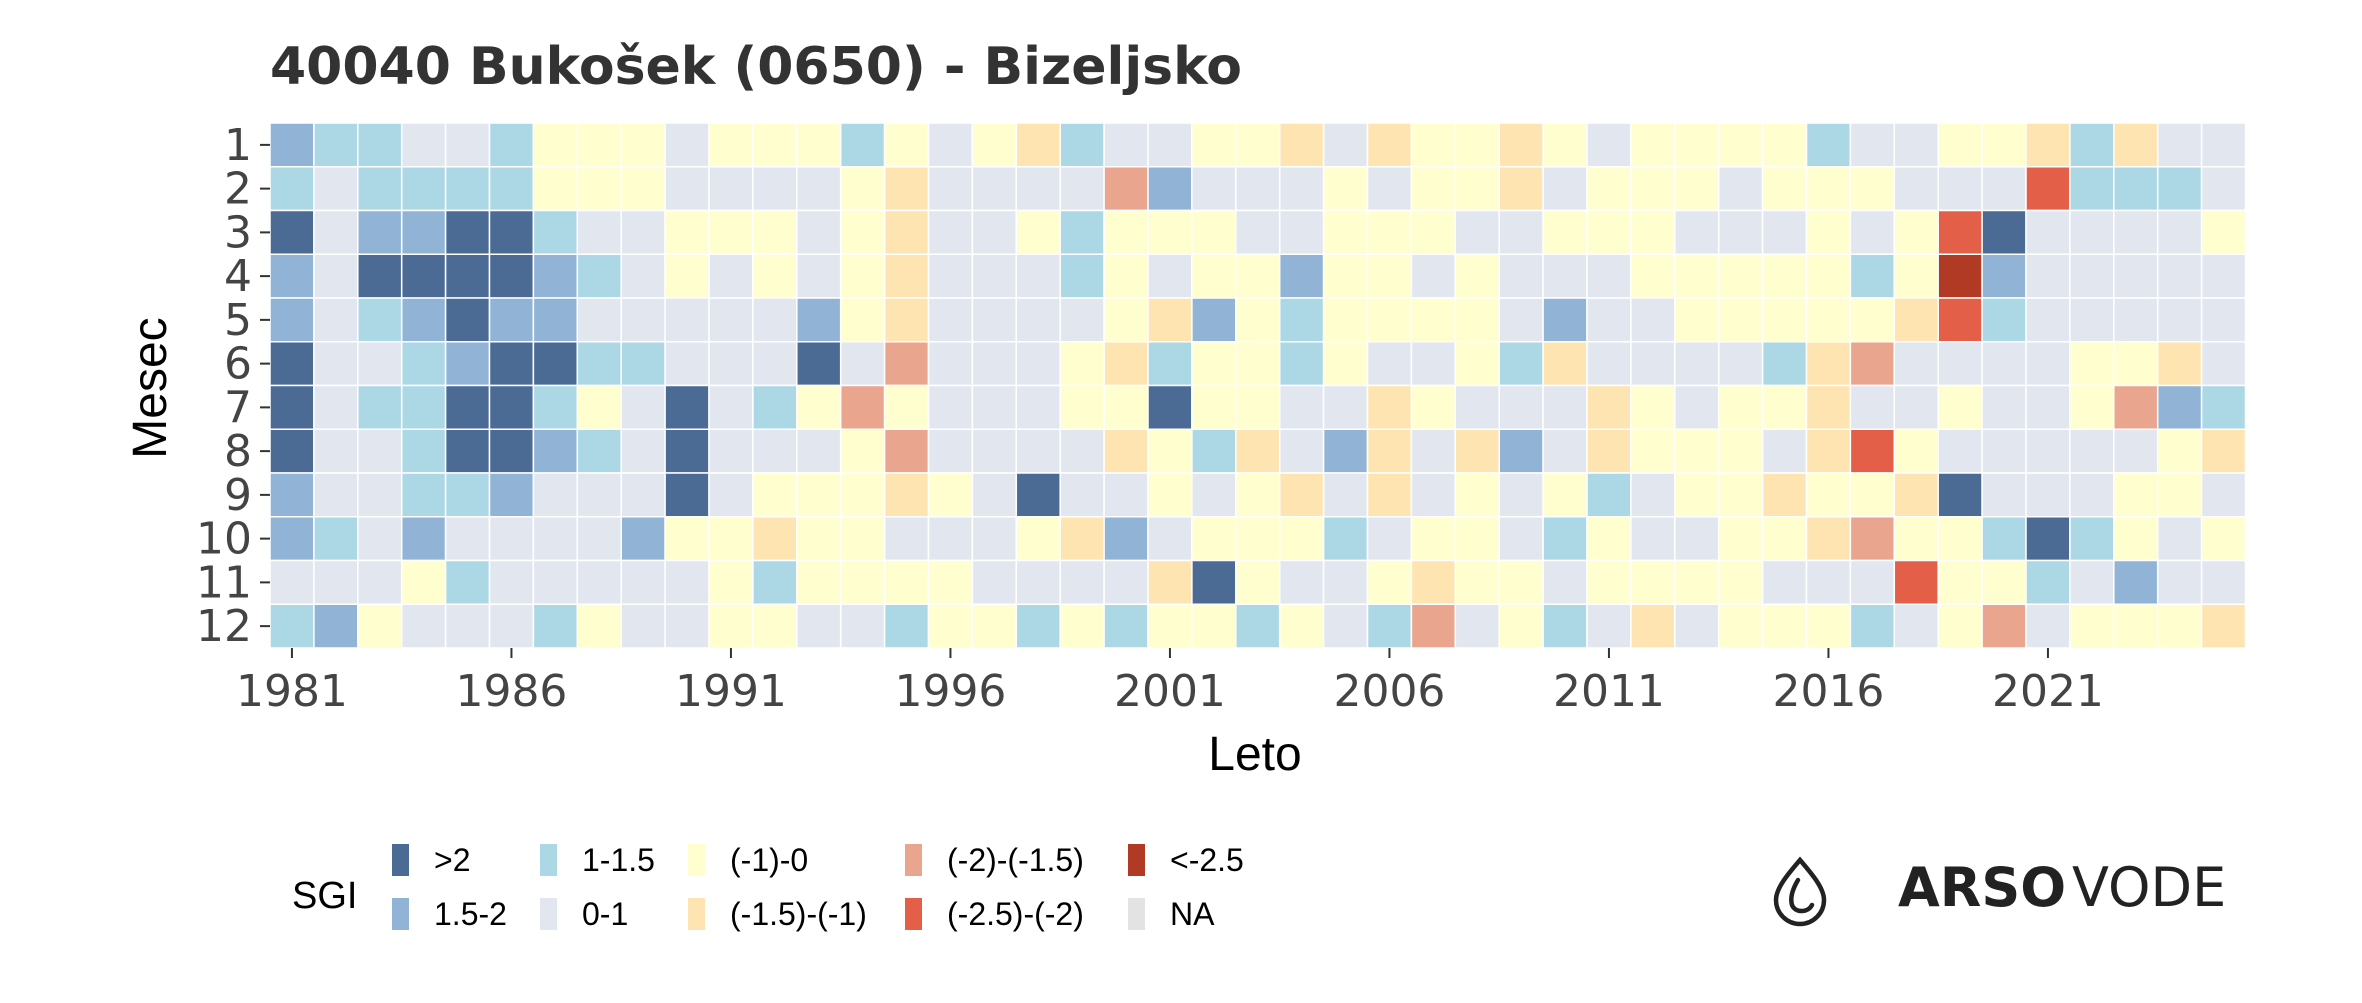  I want to click on legend-swatch--1.5--1, so click(696, 914).